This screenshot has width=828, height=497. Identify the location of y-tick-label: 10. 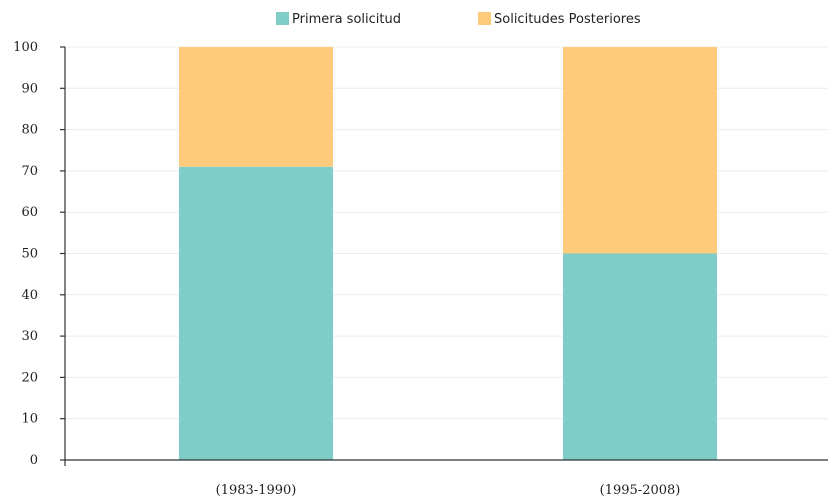
(29, 419).